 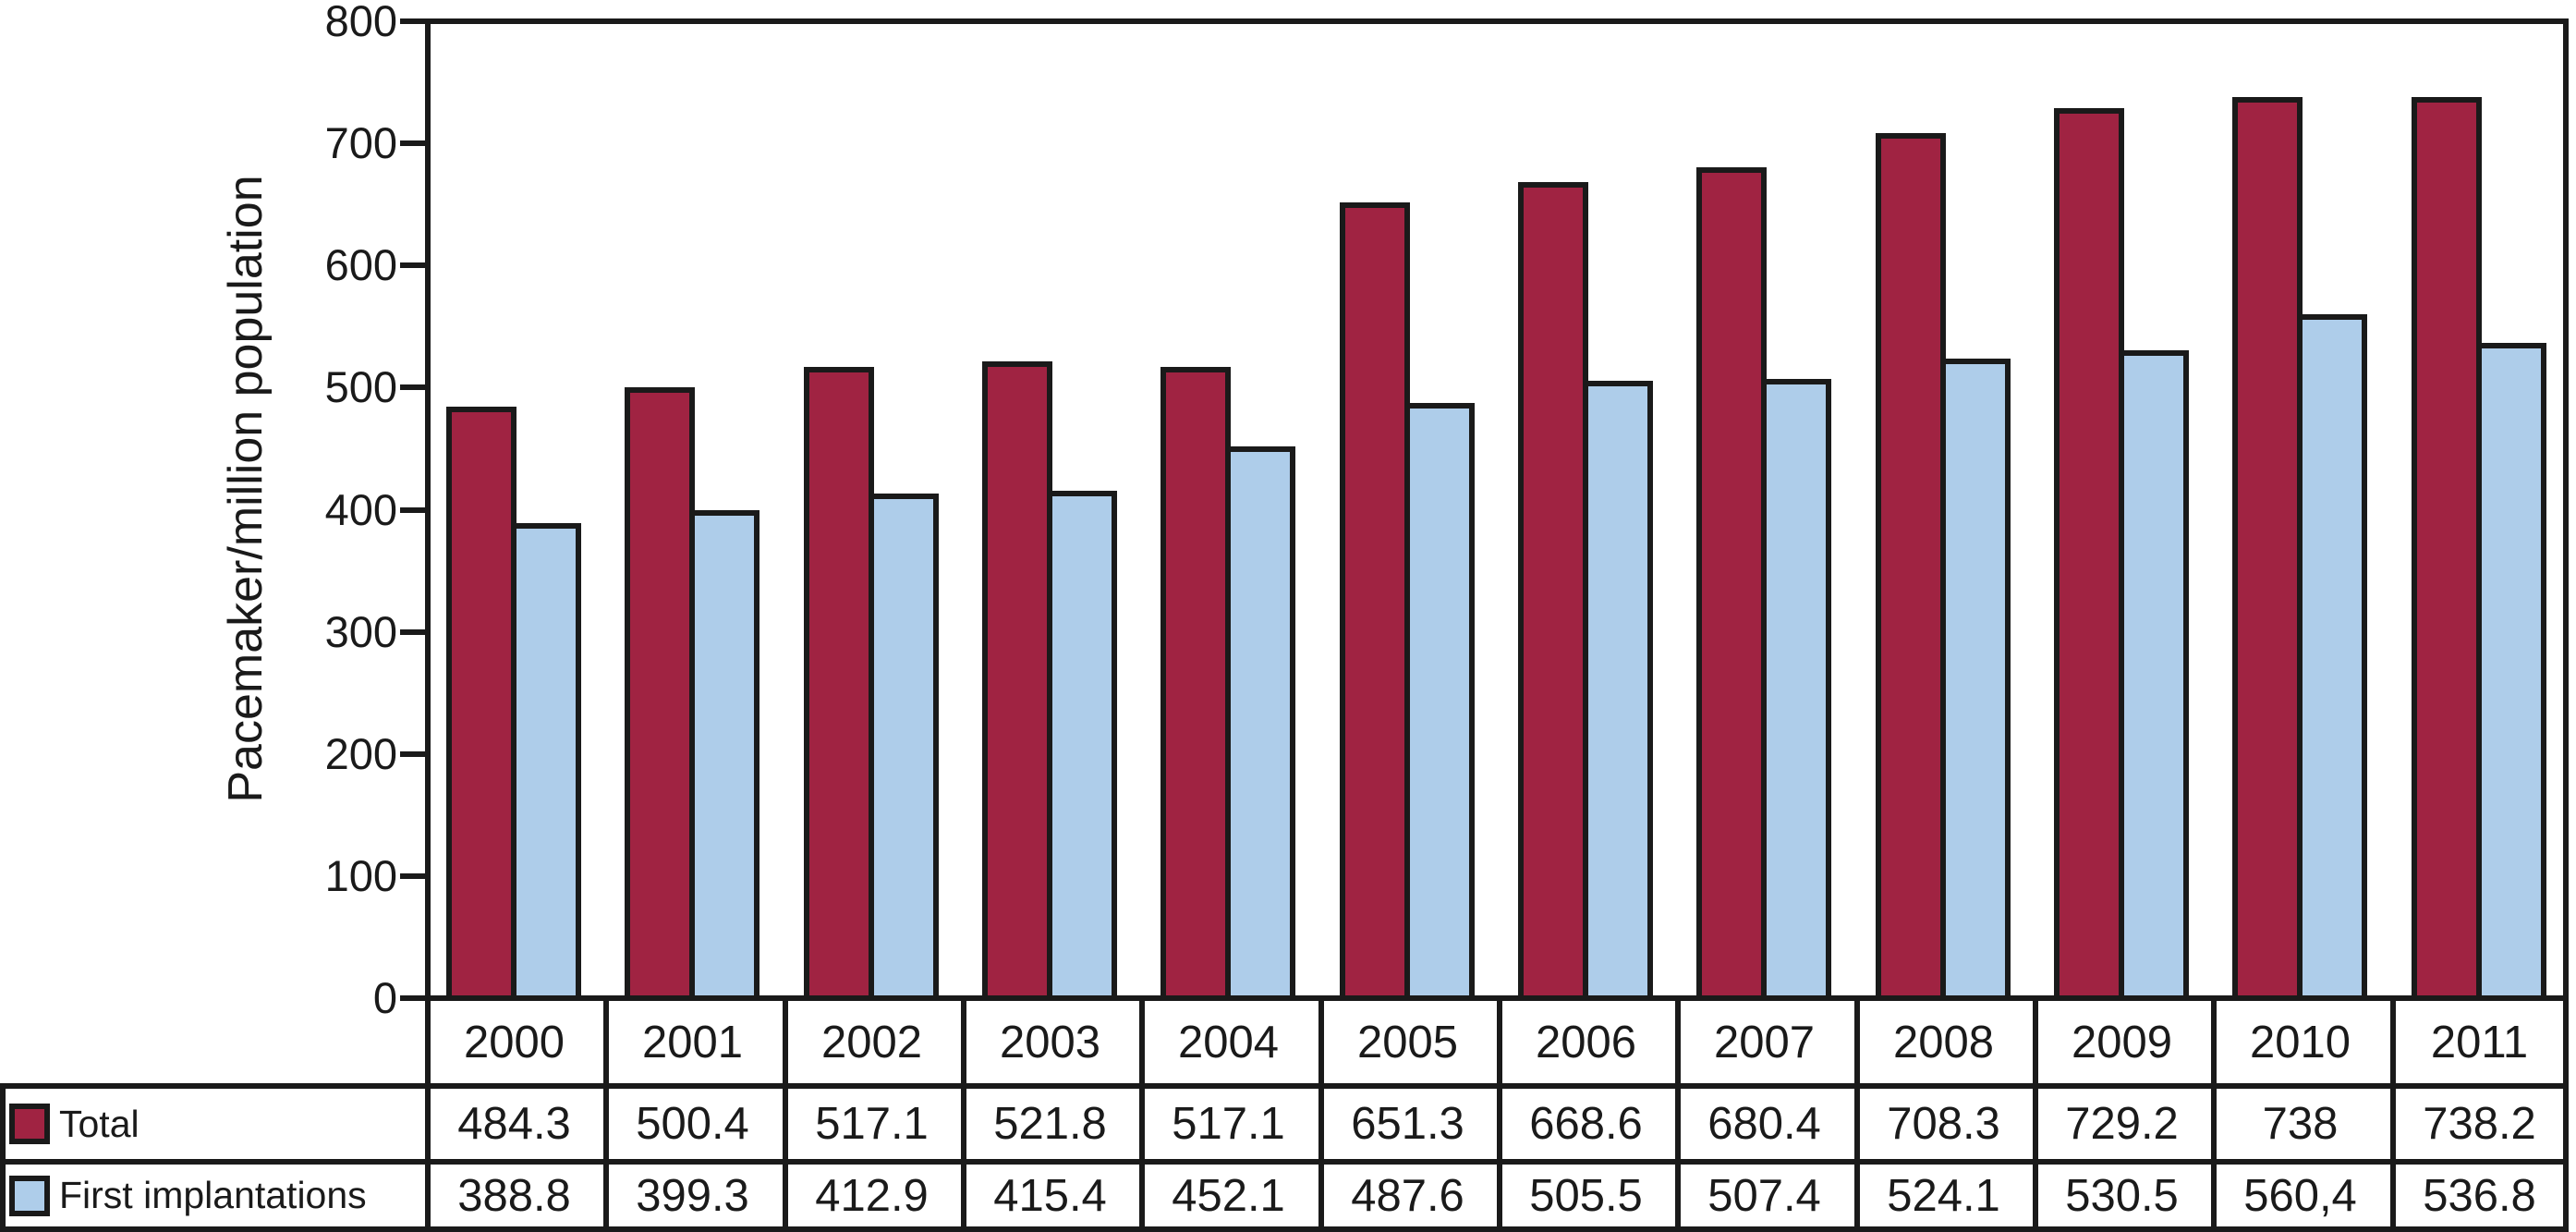 I want to click on y-tick-label: 800, so click(x=360, y=22).